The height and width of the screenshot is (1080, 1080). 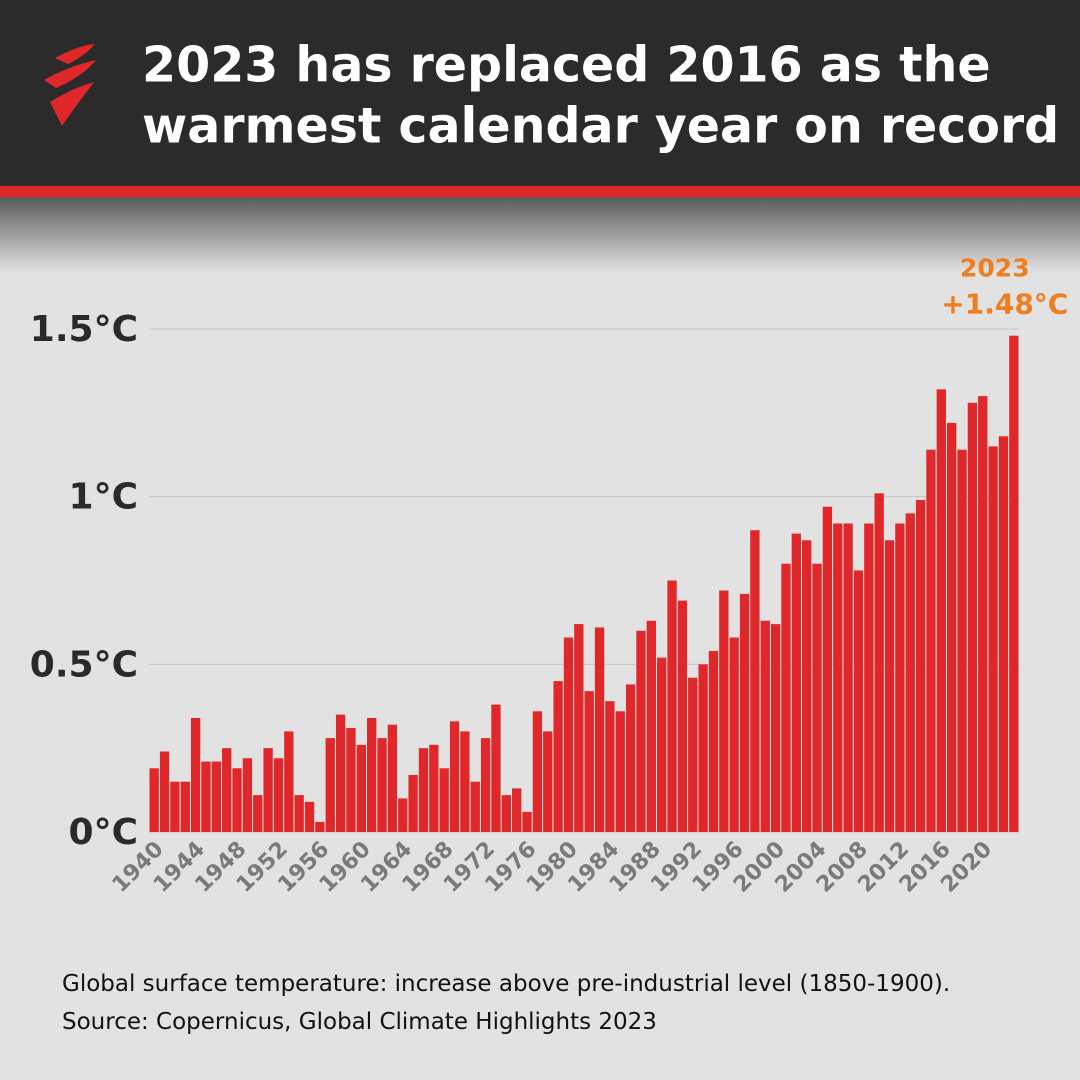 What do you see at coordinates (566, 65) in the screenshot?
I see `chart-title: 2023 has replaced 2016 as the` at bounding box center [566, 65].